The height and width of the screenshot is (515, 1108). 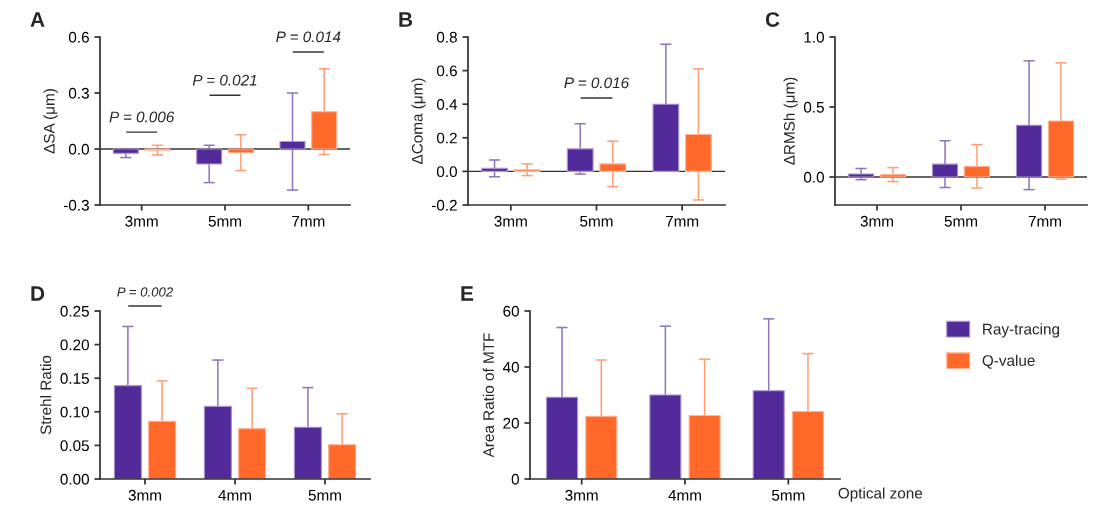 What do you see at coordinates (446, 37) in the screenshot?
I see `y-tick-label: 0.8` at bounding box center [446, 37].